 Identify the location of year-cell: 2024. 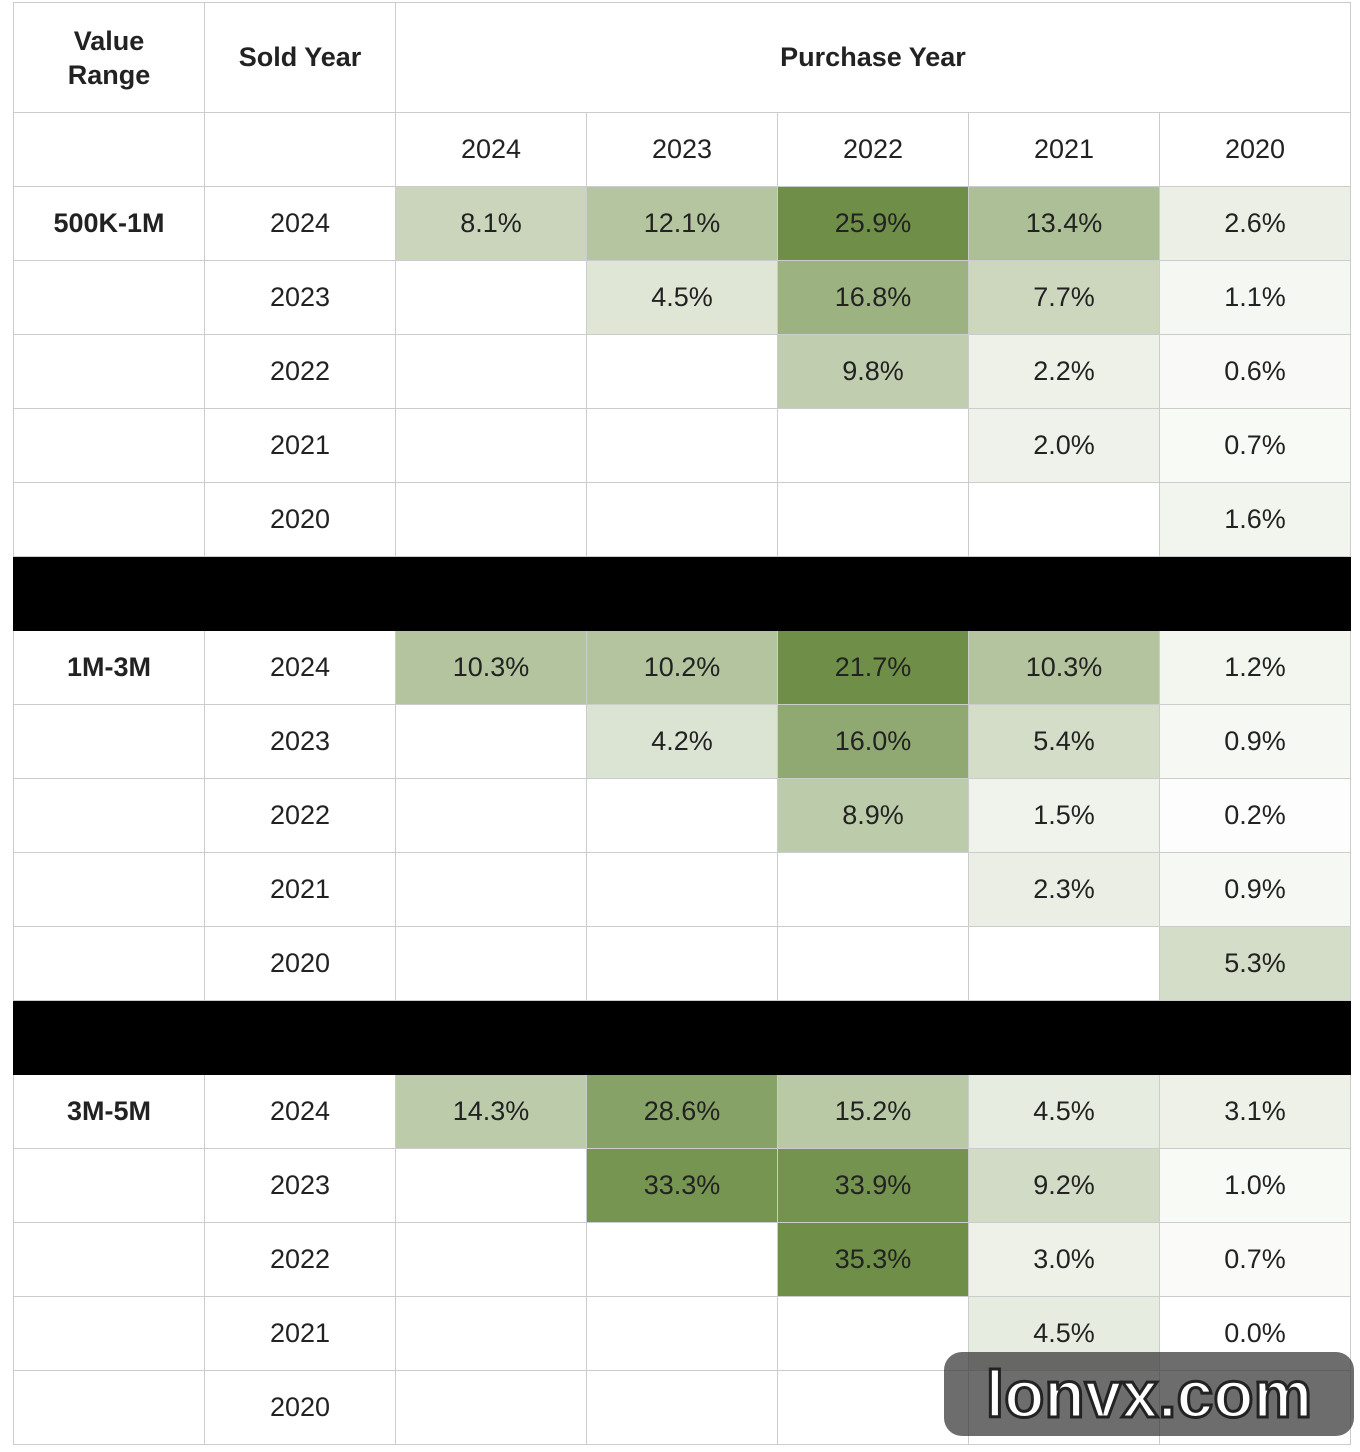
(491, 149).